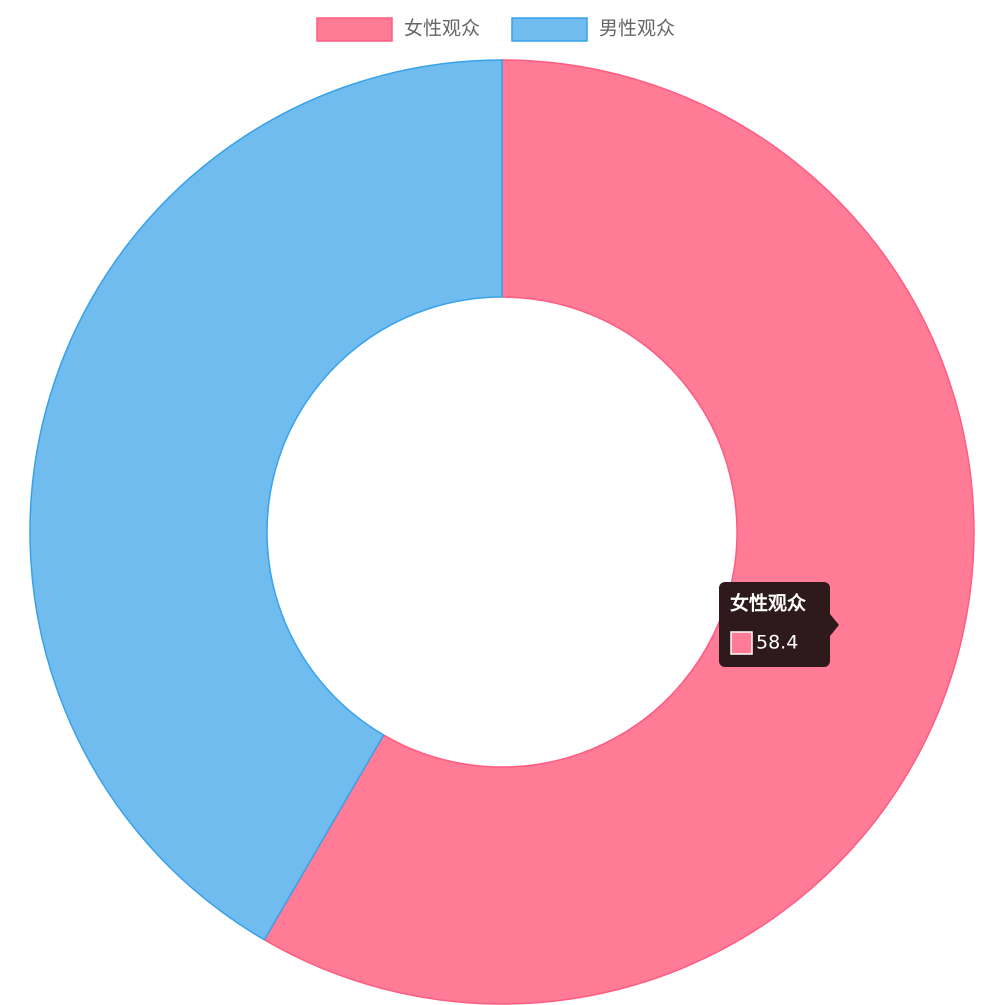  Describe the element at coordinates (741, 643) in the screenshot. I see `tooltip-swatch` at that location.